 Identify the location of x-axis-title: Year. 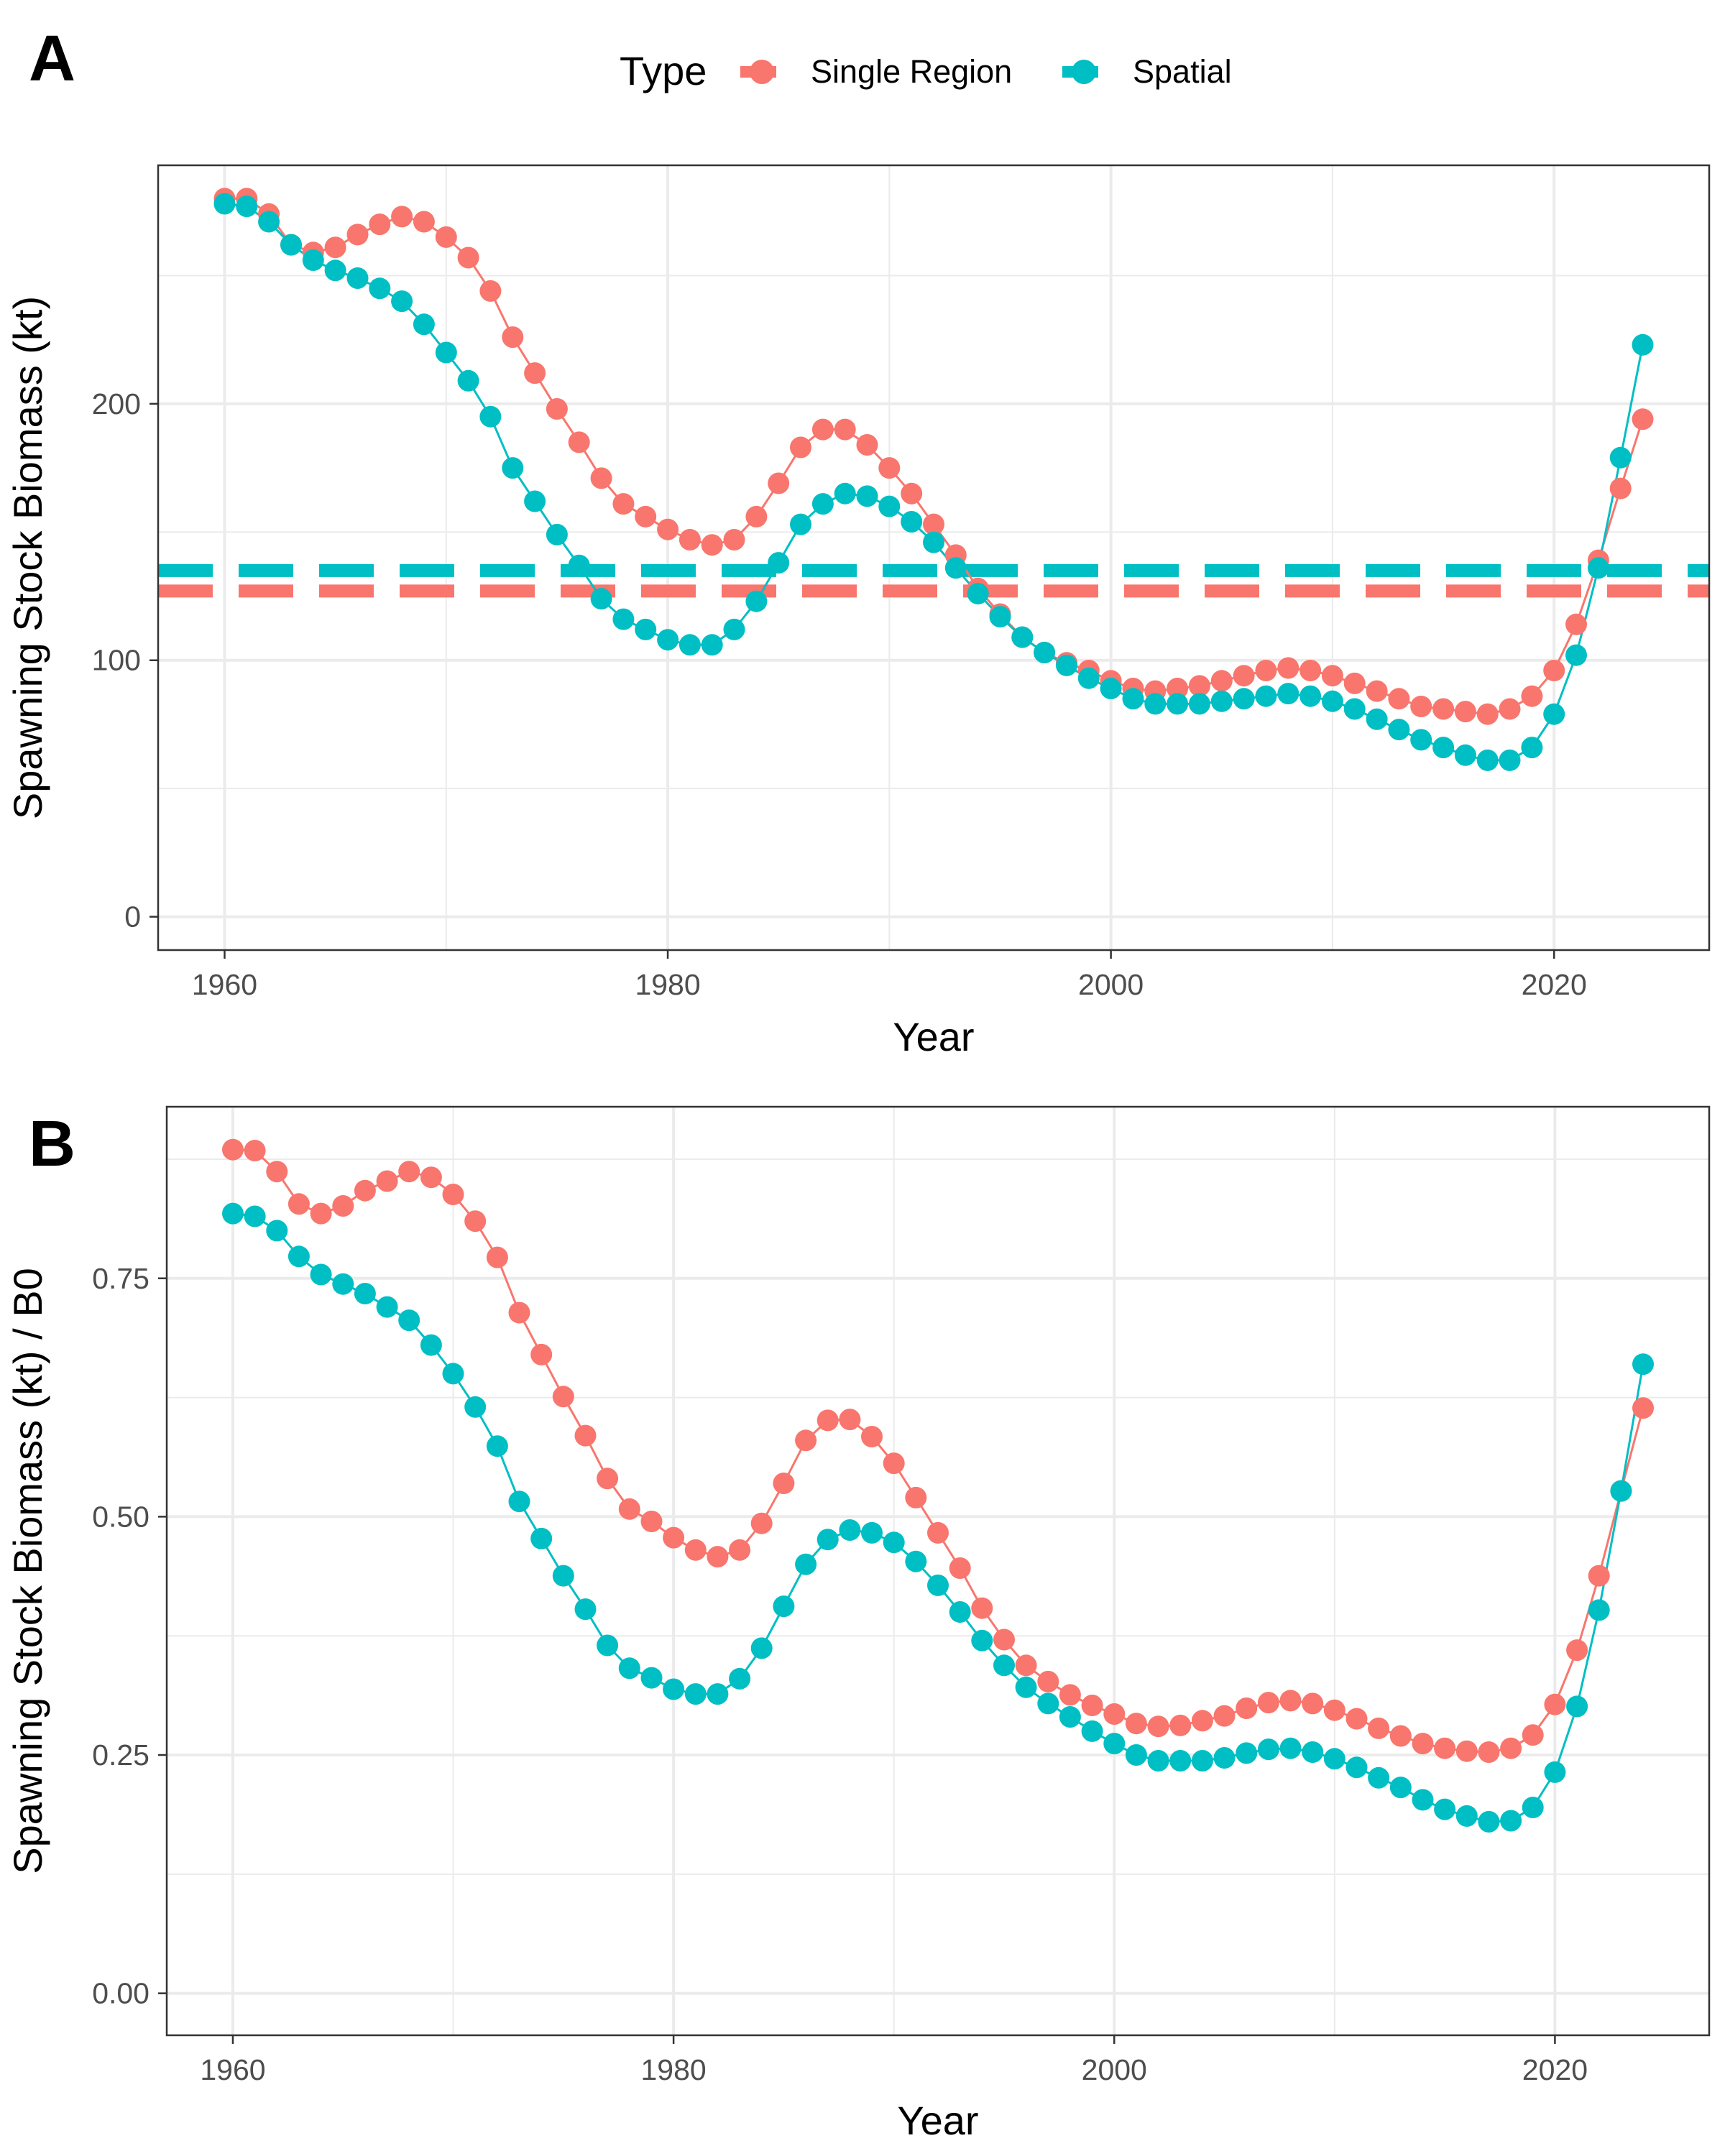
(933, 1036).